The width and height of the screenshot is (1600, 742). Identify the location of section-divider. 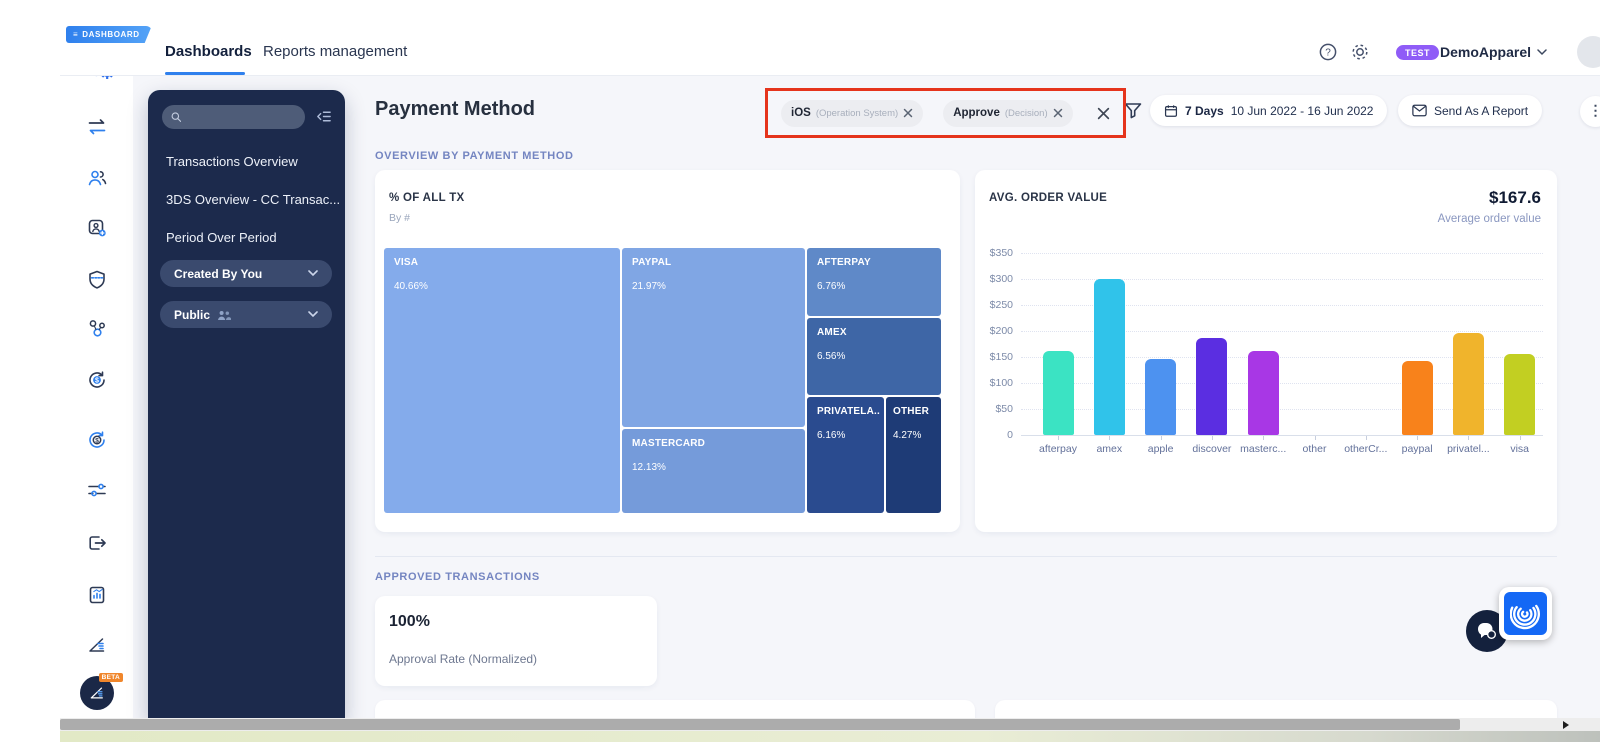
(966, 556).